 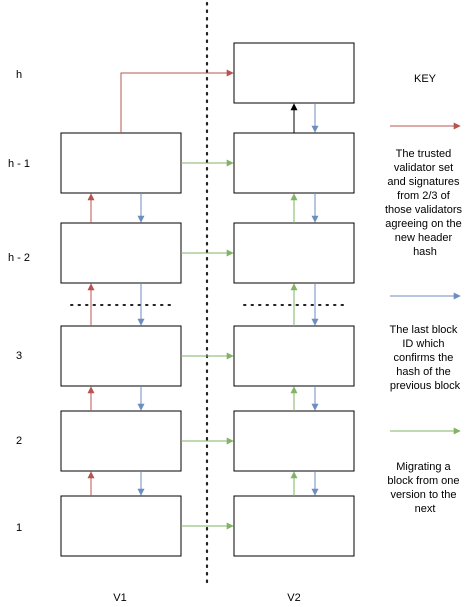 I want to click on row-label-h: h, so click(x=19, y=75).